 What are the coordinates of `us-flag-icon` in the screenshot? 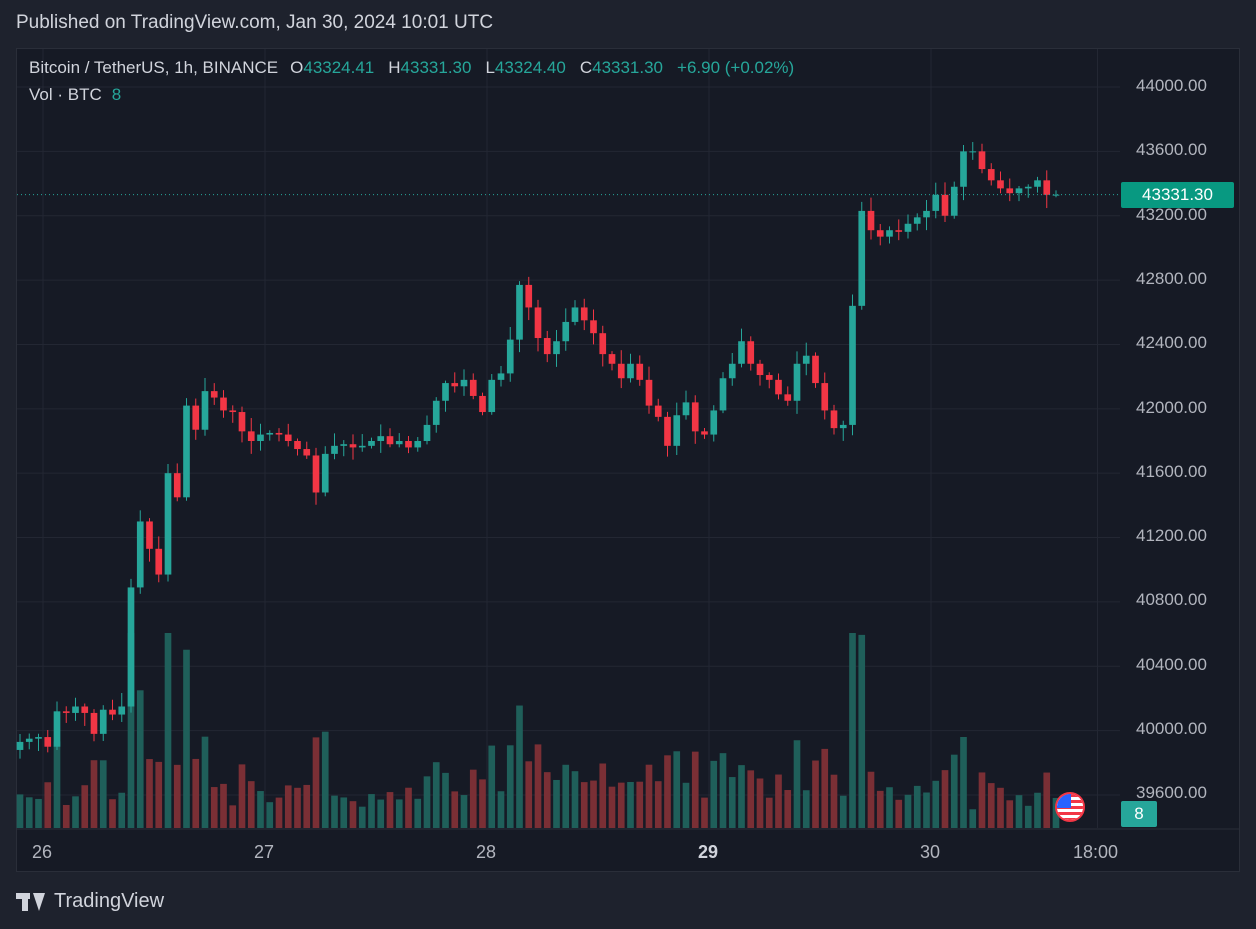 It's located at (1070, 807).